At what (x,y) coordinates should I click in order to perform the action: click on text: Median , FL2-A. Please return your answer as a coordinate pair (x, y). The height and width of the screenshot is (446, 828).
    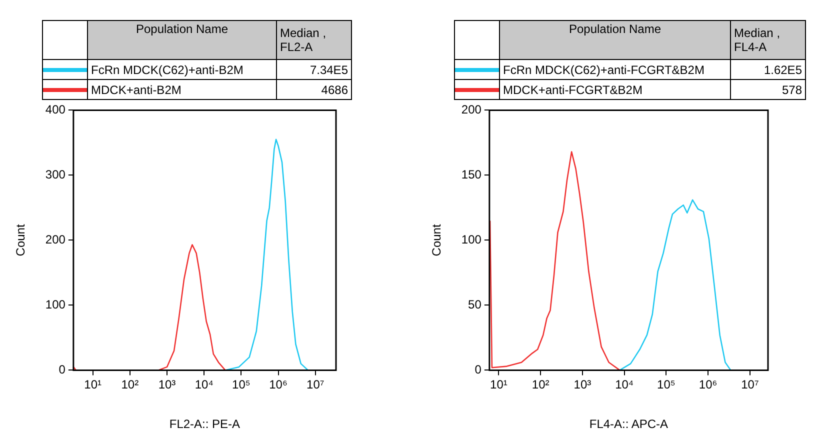
    Looking at the image, I should click on (304, 40).